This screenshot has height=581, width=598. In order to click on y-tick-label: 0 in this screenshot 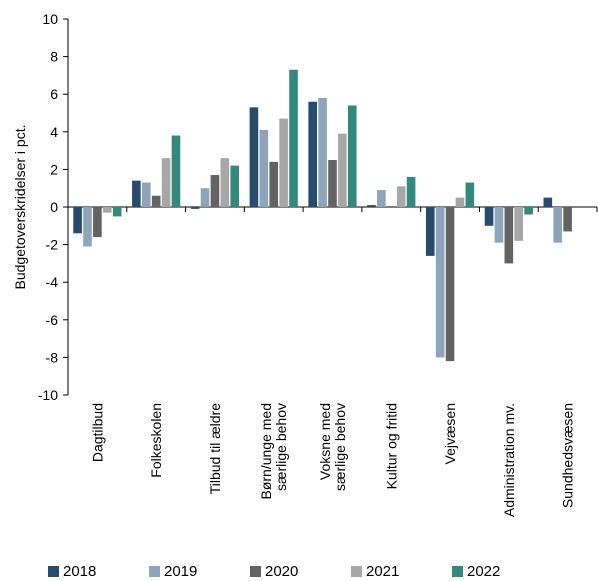, I will do `click(54, 207)`.